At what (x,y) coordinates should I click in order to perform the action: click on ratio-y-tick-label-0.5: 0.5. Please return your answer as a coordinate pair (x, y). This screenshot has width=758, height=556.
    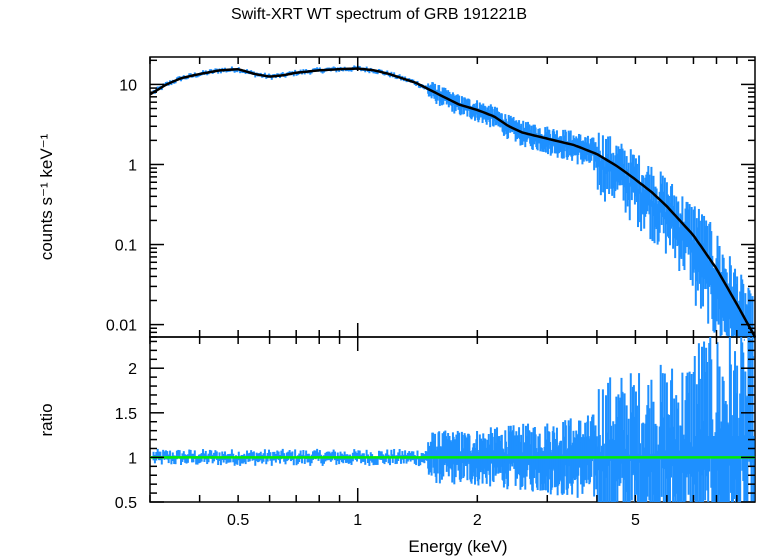
    Looking at the image, I should click on (126, 503).